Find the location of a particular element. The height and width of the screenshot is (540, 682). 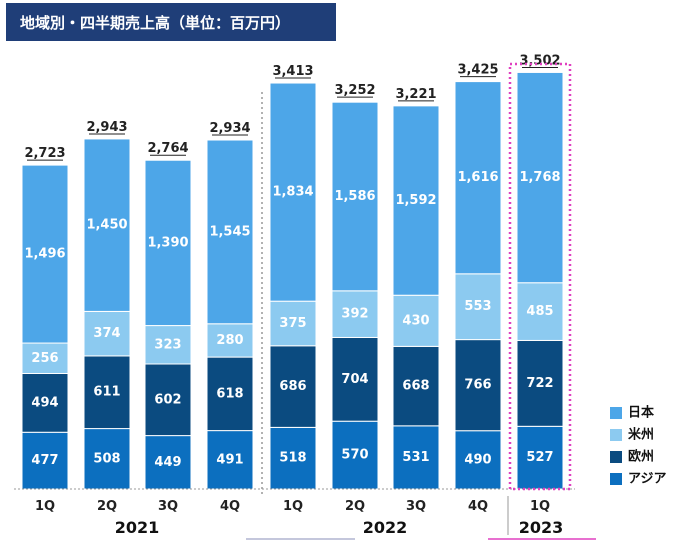

segment-value-label: 570 is located at coordinates (354, 455).